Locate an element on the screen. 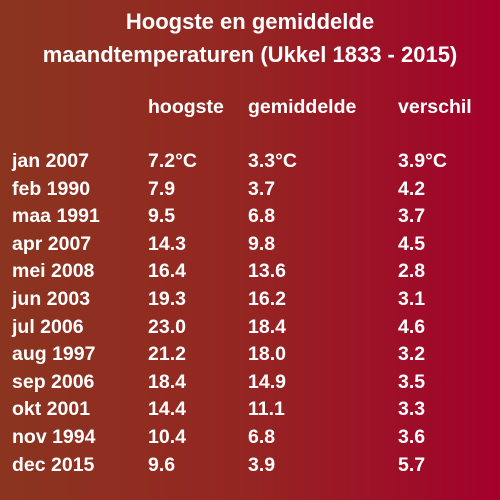 The image size is (500, 500). row-label: aug 1997 is located at coordinates (54, 354).